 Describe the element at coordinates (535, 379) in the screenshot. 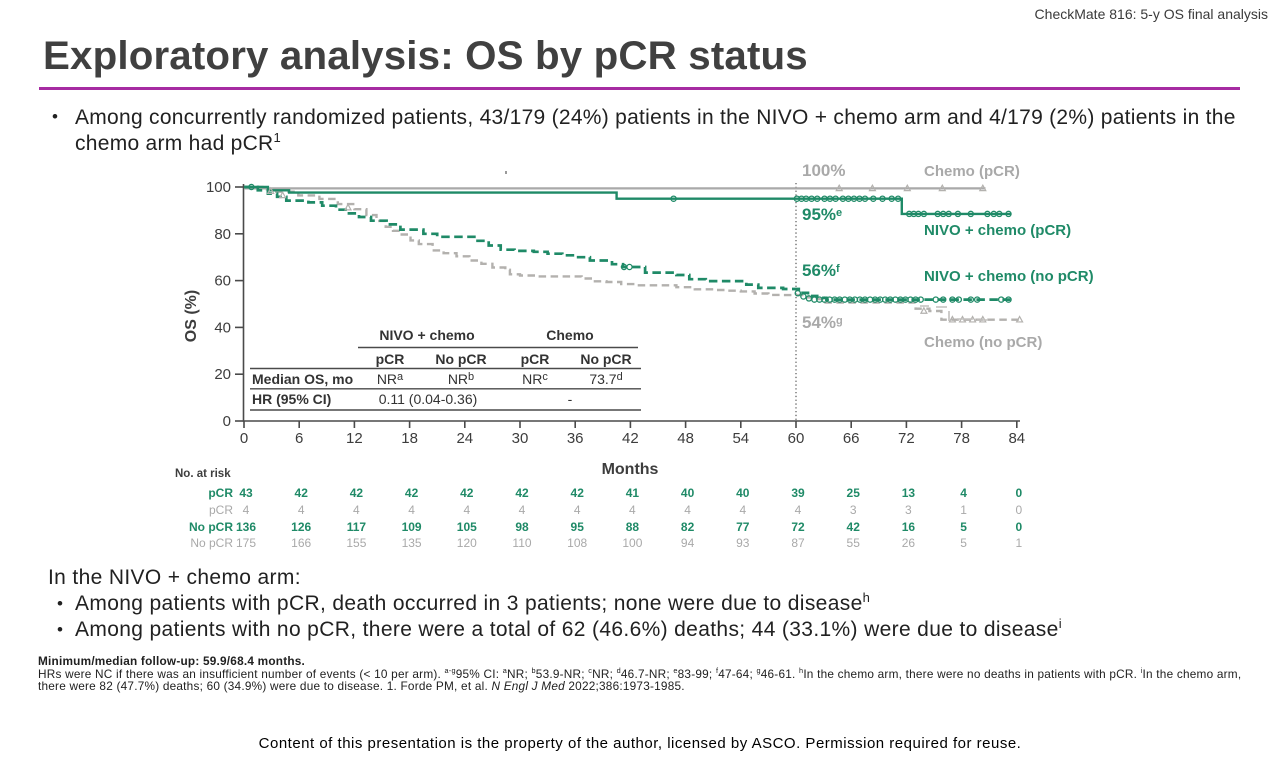

I see `svg-text: NRc` at that location.